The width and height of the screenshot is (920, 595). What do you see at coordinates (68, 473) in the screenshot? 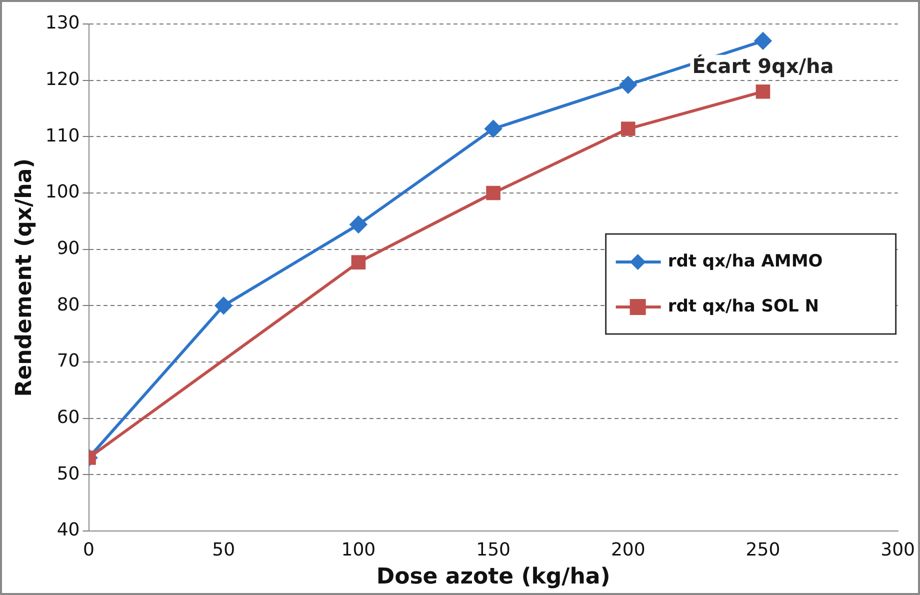
I see `y-tick-label: 50` at bounding box center [68, 473].